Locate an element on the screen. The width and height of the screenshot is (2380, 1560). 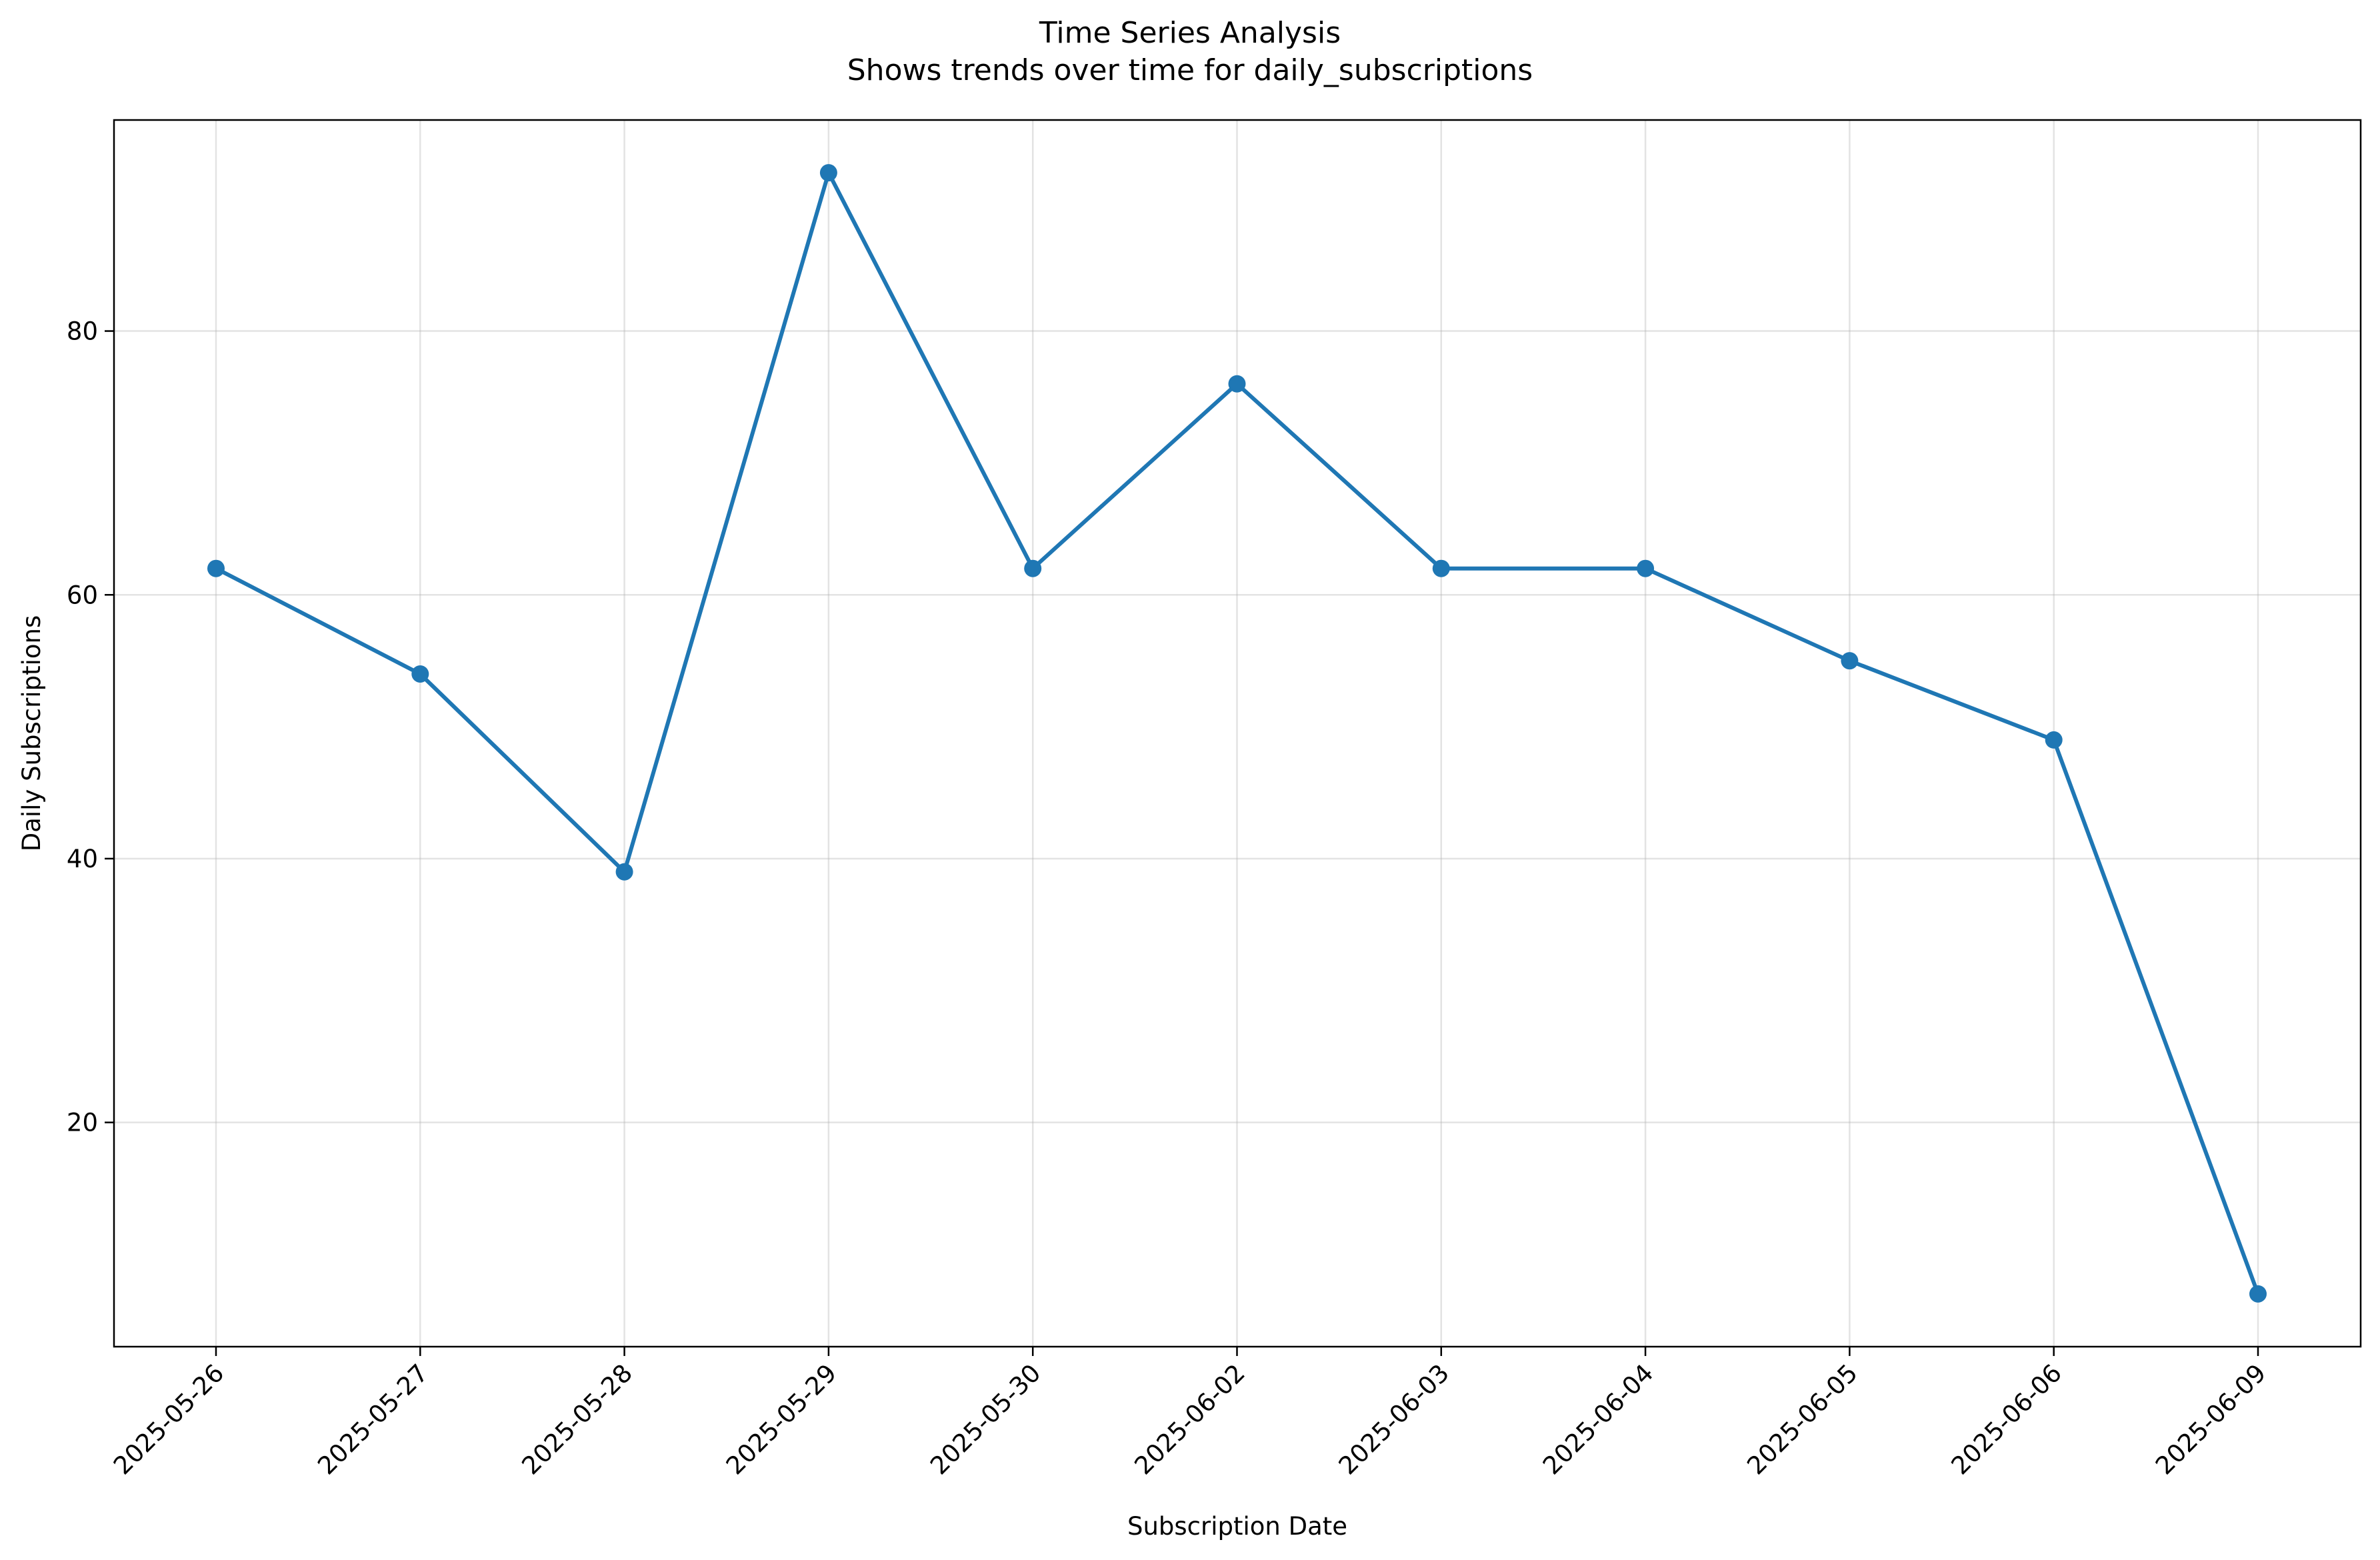
x-tick-label: 2025-05-28 is located at coordinates (577, 1419).